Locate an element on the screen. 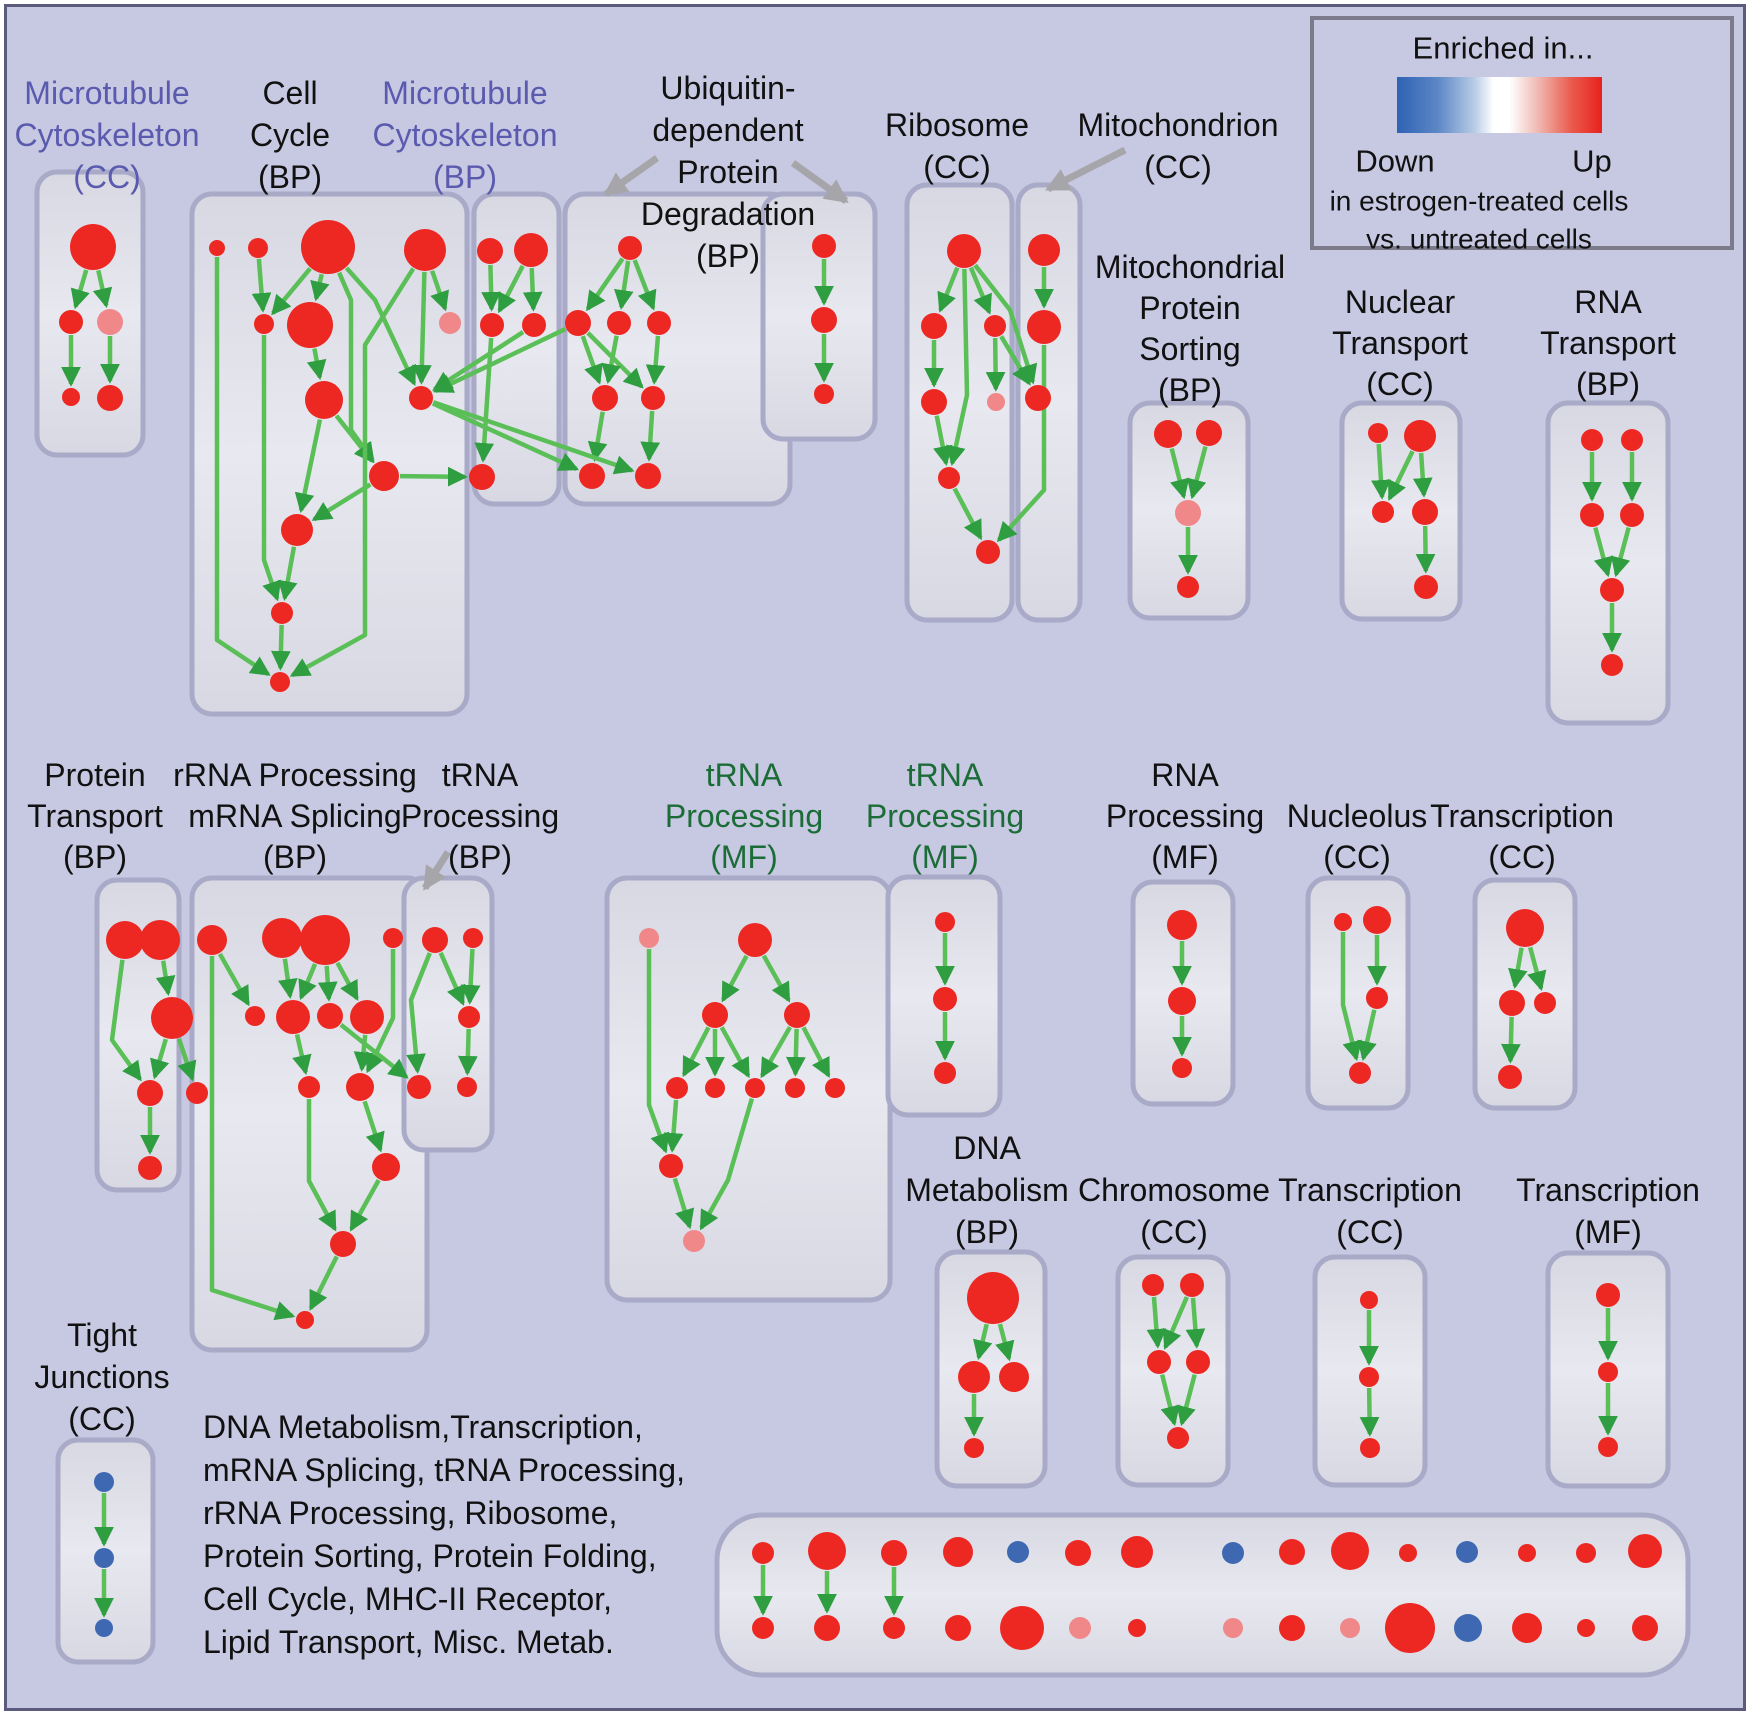 The image size is (1750, 1715). cluster-box-microtubule-cytoskeleton-cc is located at coordinates (90, 313).